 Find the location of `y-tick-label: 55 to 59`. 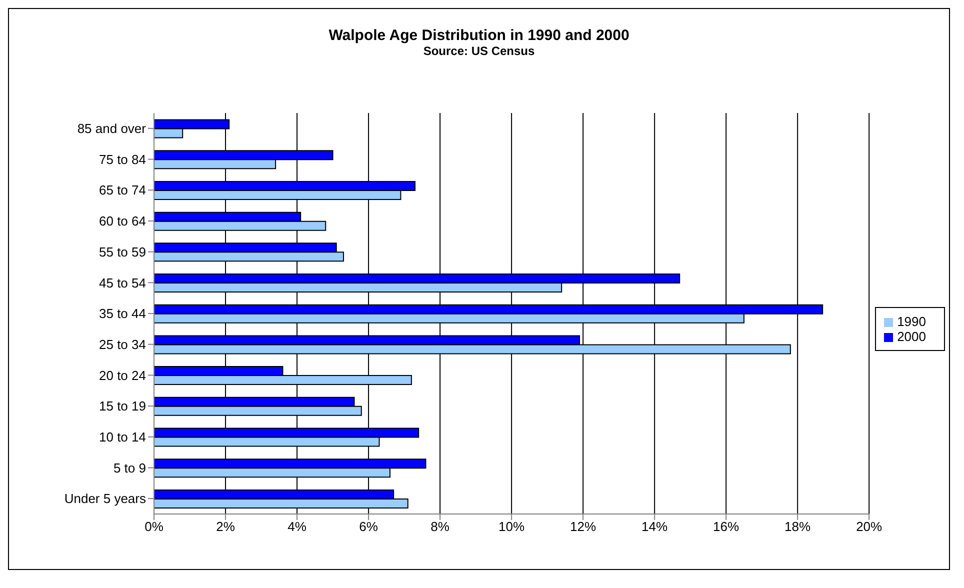

y-tick-label: 55 to 59 is located at coordinates (122, 252).